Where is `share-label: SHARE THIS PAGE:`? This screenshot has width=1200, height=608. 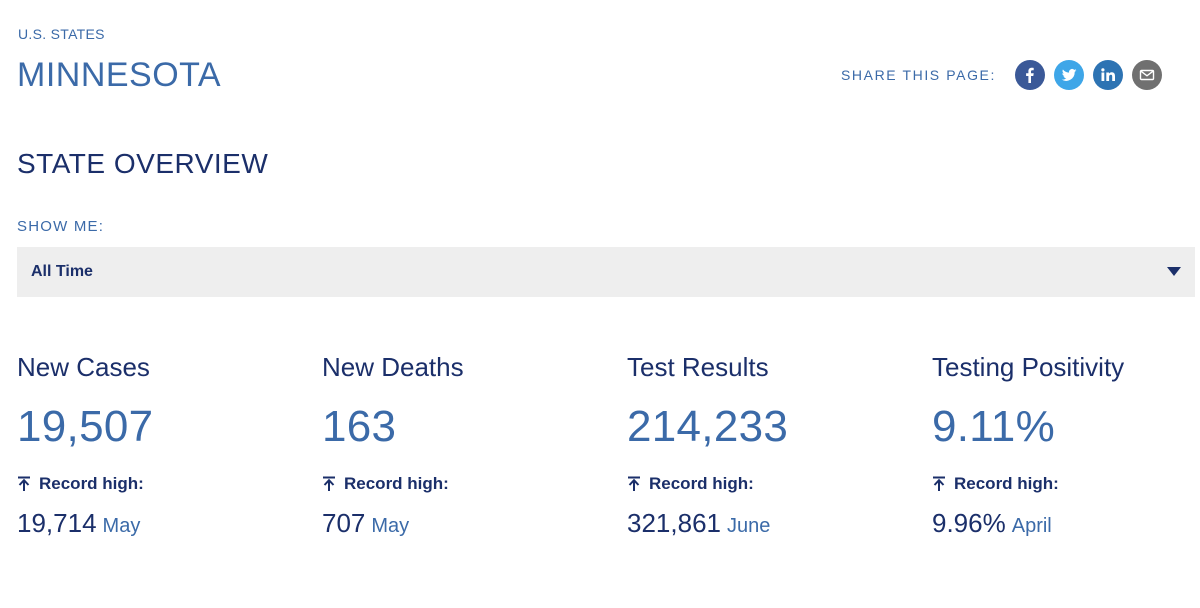 share-label: SHARE THIS PAGE: is located at coordinates (918, 75).